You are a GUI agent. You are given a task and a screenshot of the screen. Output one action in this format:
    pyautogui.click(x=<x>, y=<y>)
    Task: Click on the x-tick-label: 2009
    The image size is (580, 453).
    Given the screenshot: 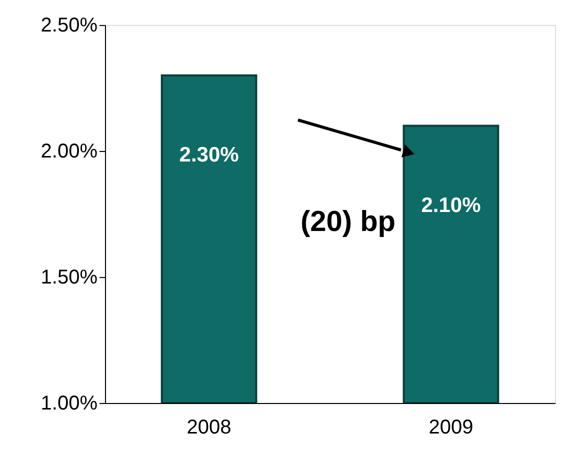 What is the action you would take?
    pyautogui.click(x=451, y=427)
    